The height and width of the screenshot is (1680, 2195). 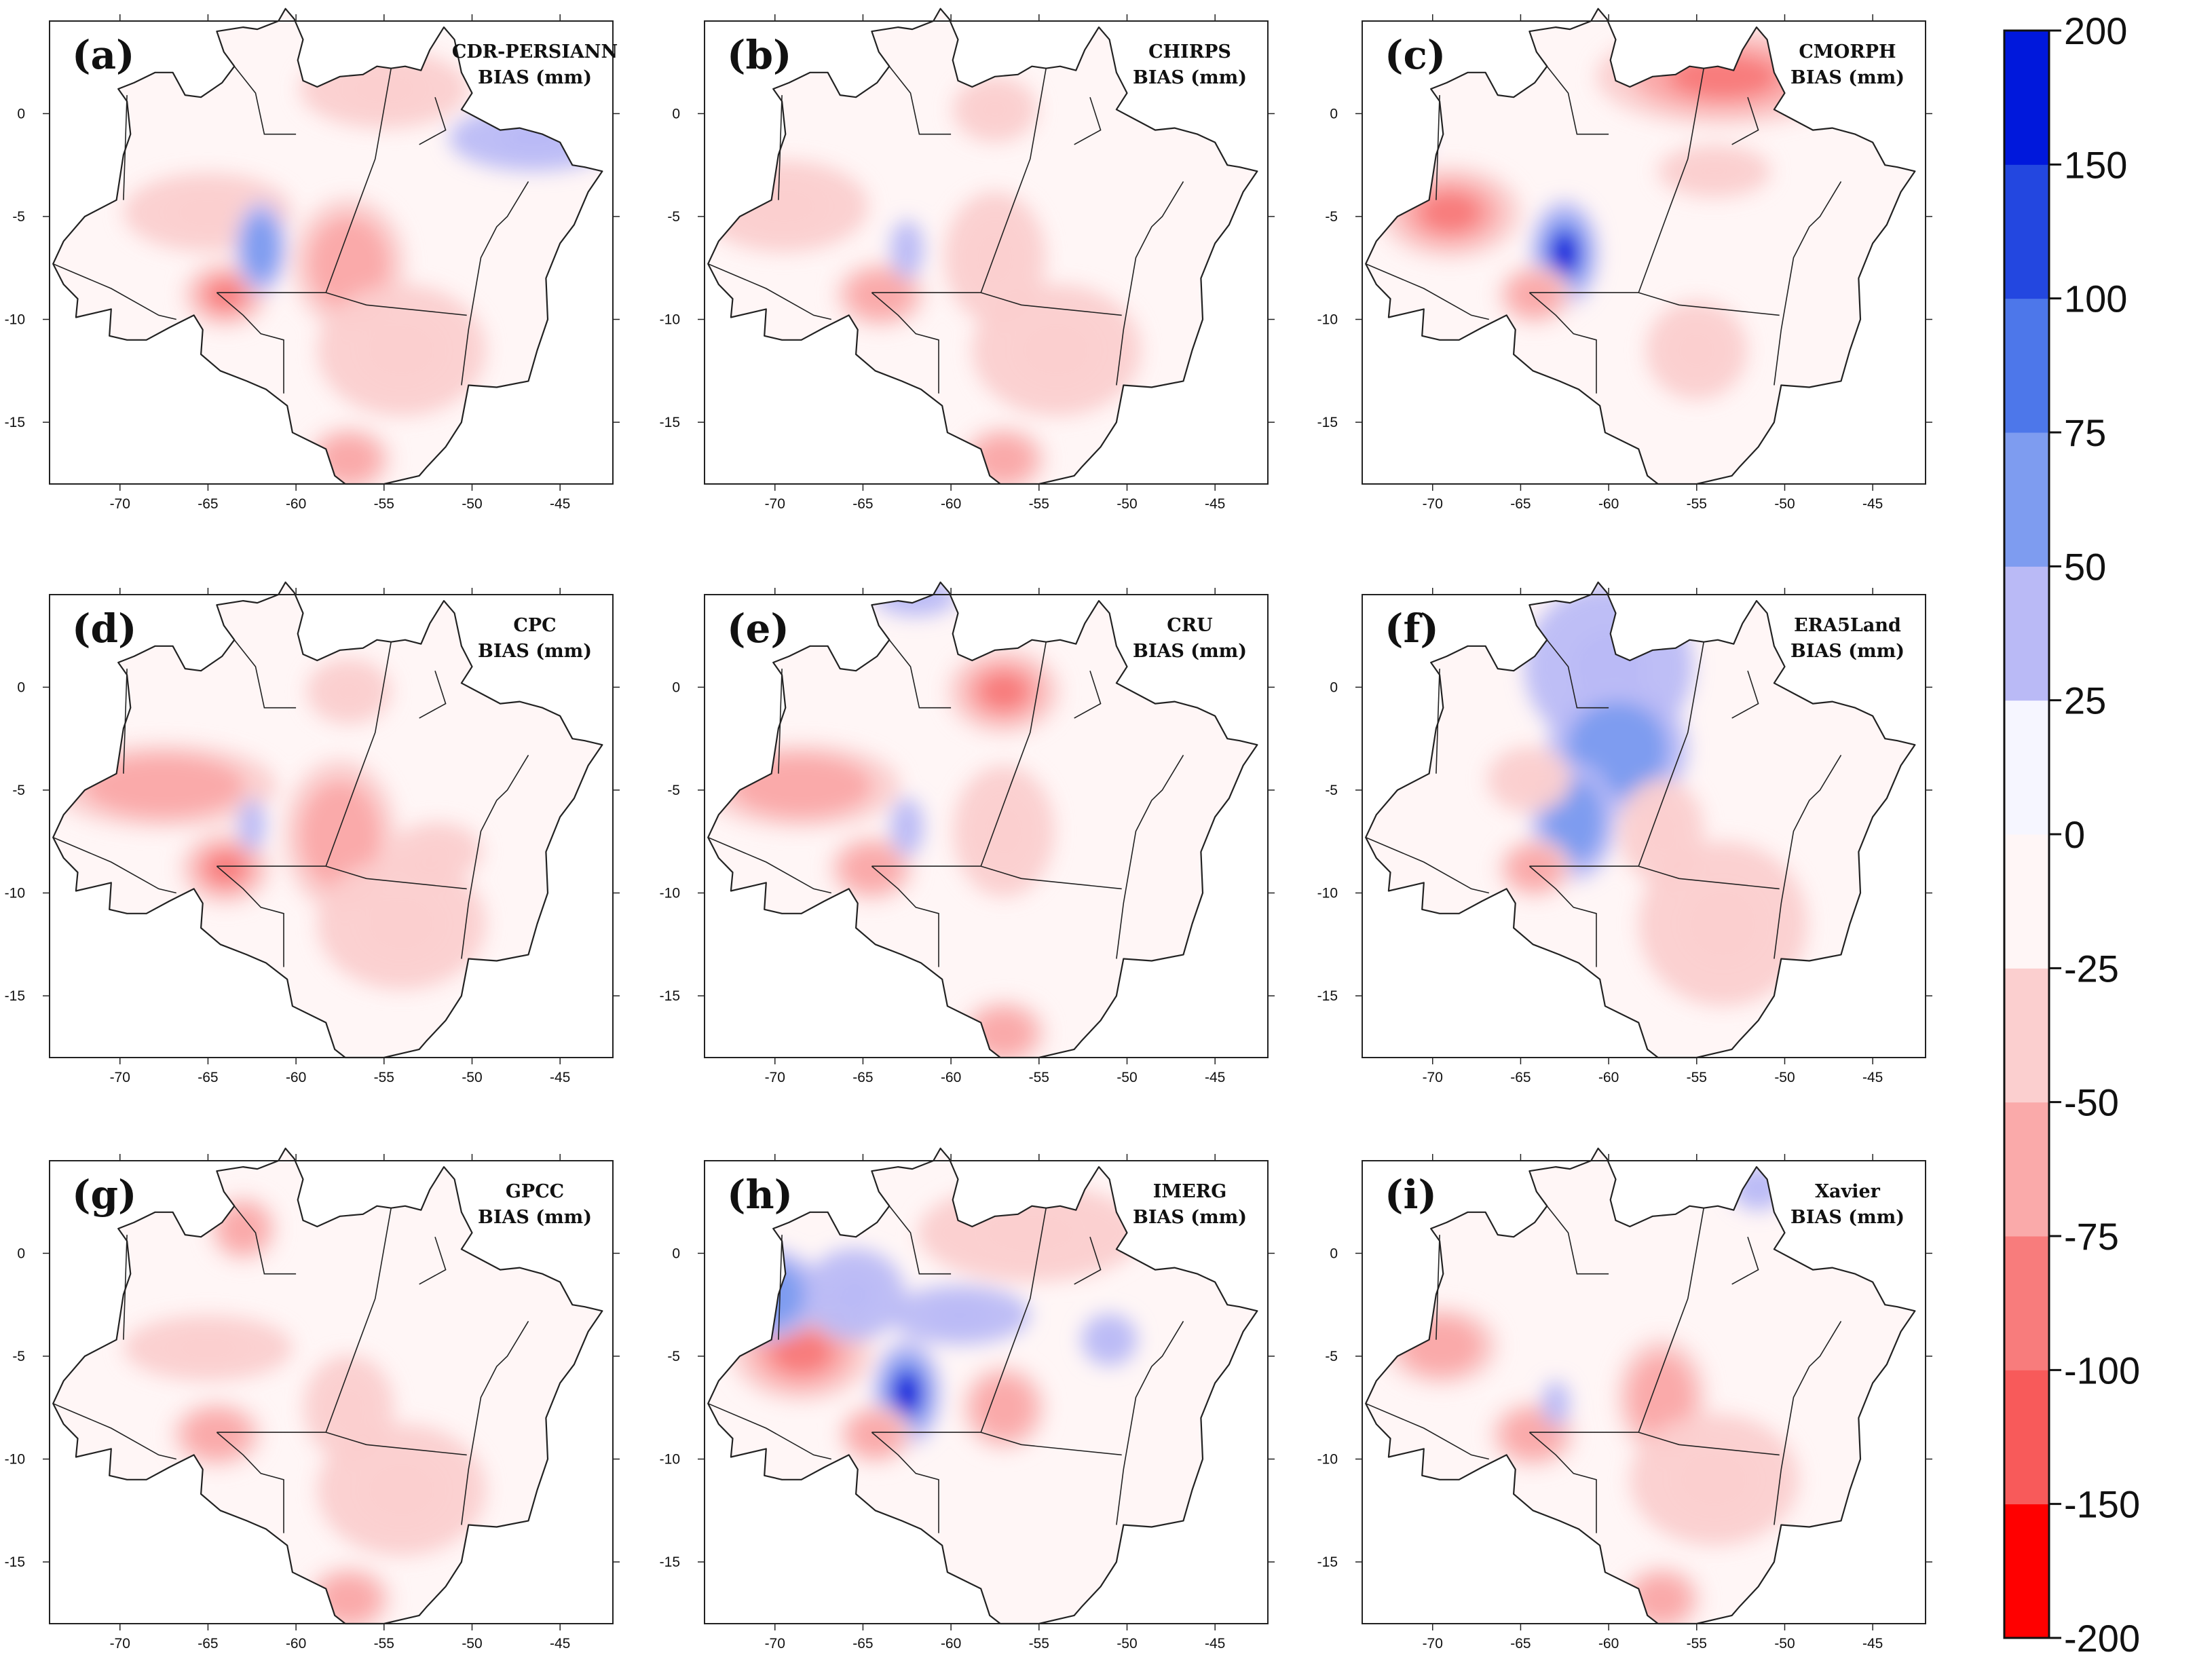 I want to click on legend-label: 50, so click(x=2085, y=566).